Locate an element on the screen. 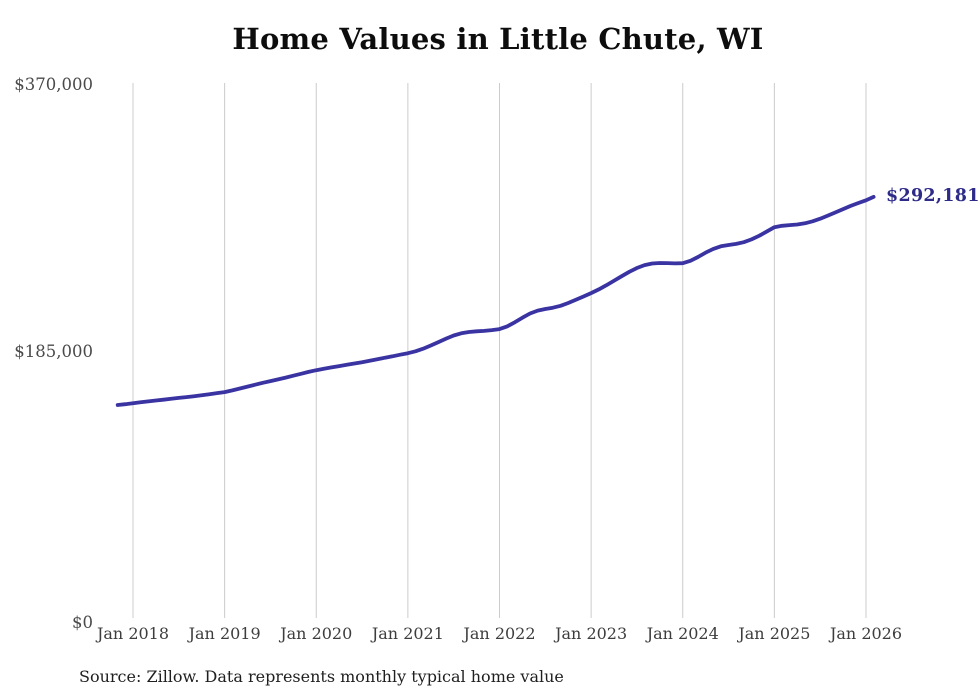  y-axis-tick-0: $0 is located at coordinates (82, 622).